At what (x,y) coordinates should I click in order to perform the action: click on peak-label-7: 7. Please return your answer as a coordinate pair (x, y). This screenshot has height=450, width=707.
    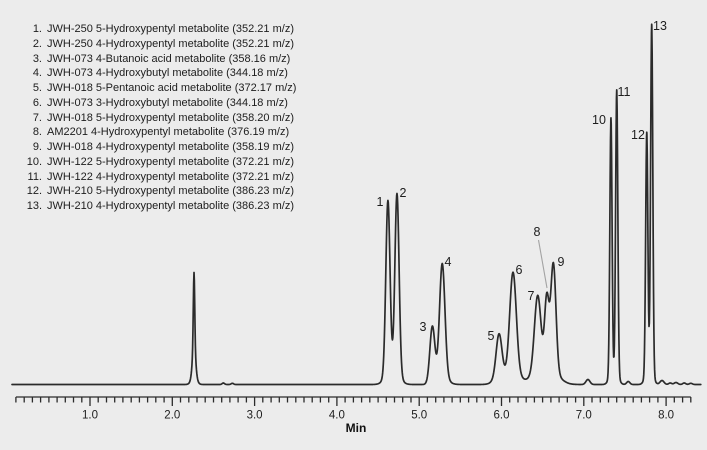
    Looking at the image, I should click on (531, 296).